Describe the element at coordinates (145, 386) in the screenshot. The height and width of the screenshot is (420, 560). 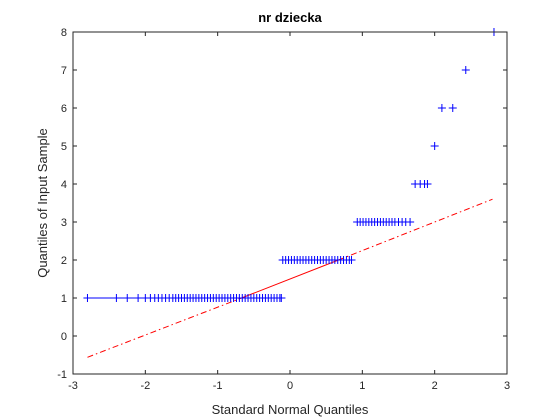
I see `x-tick-label: -2` at that location.